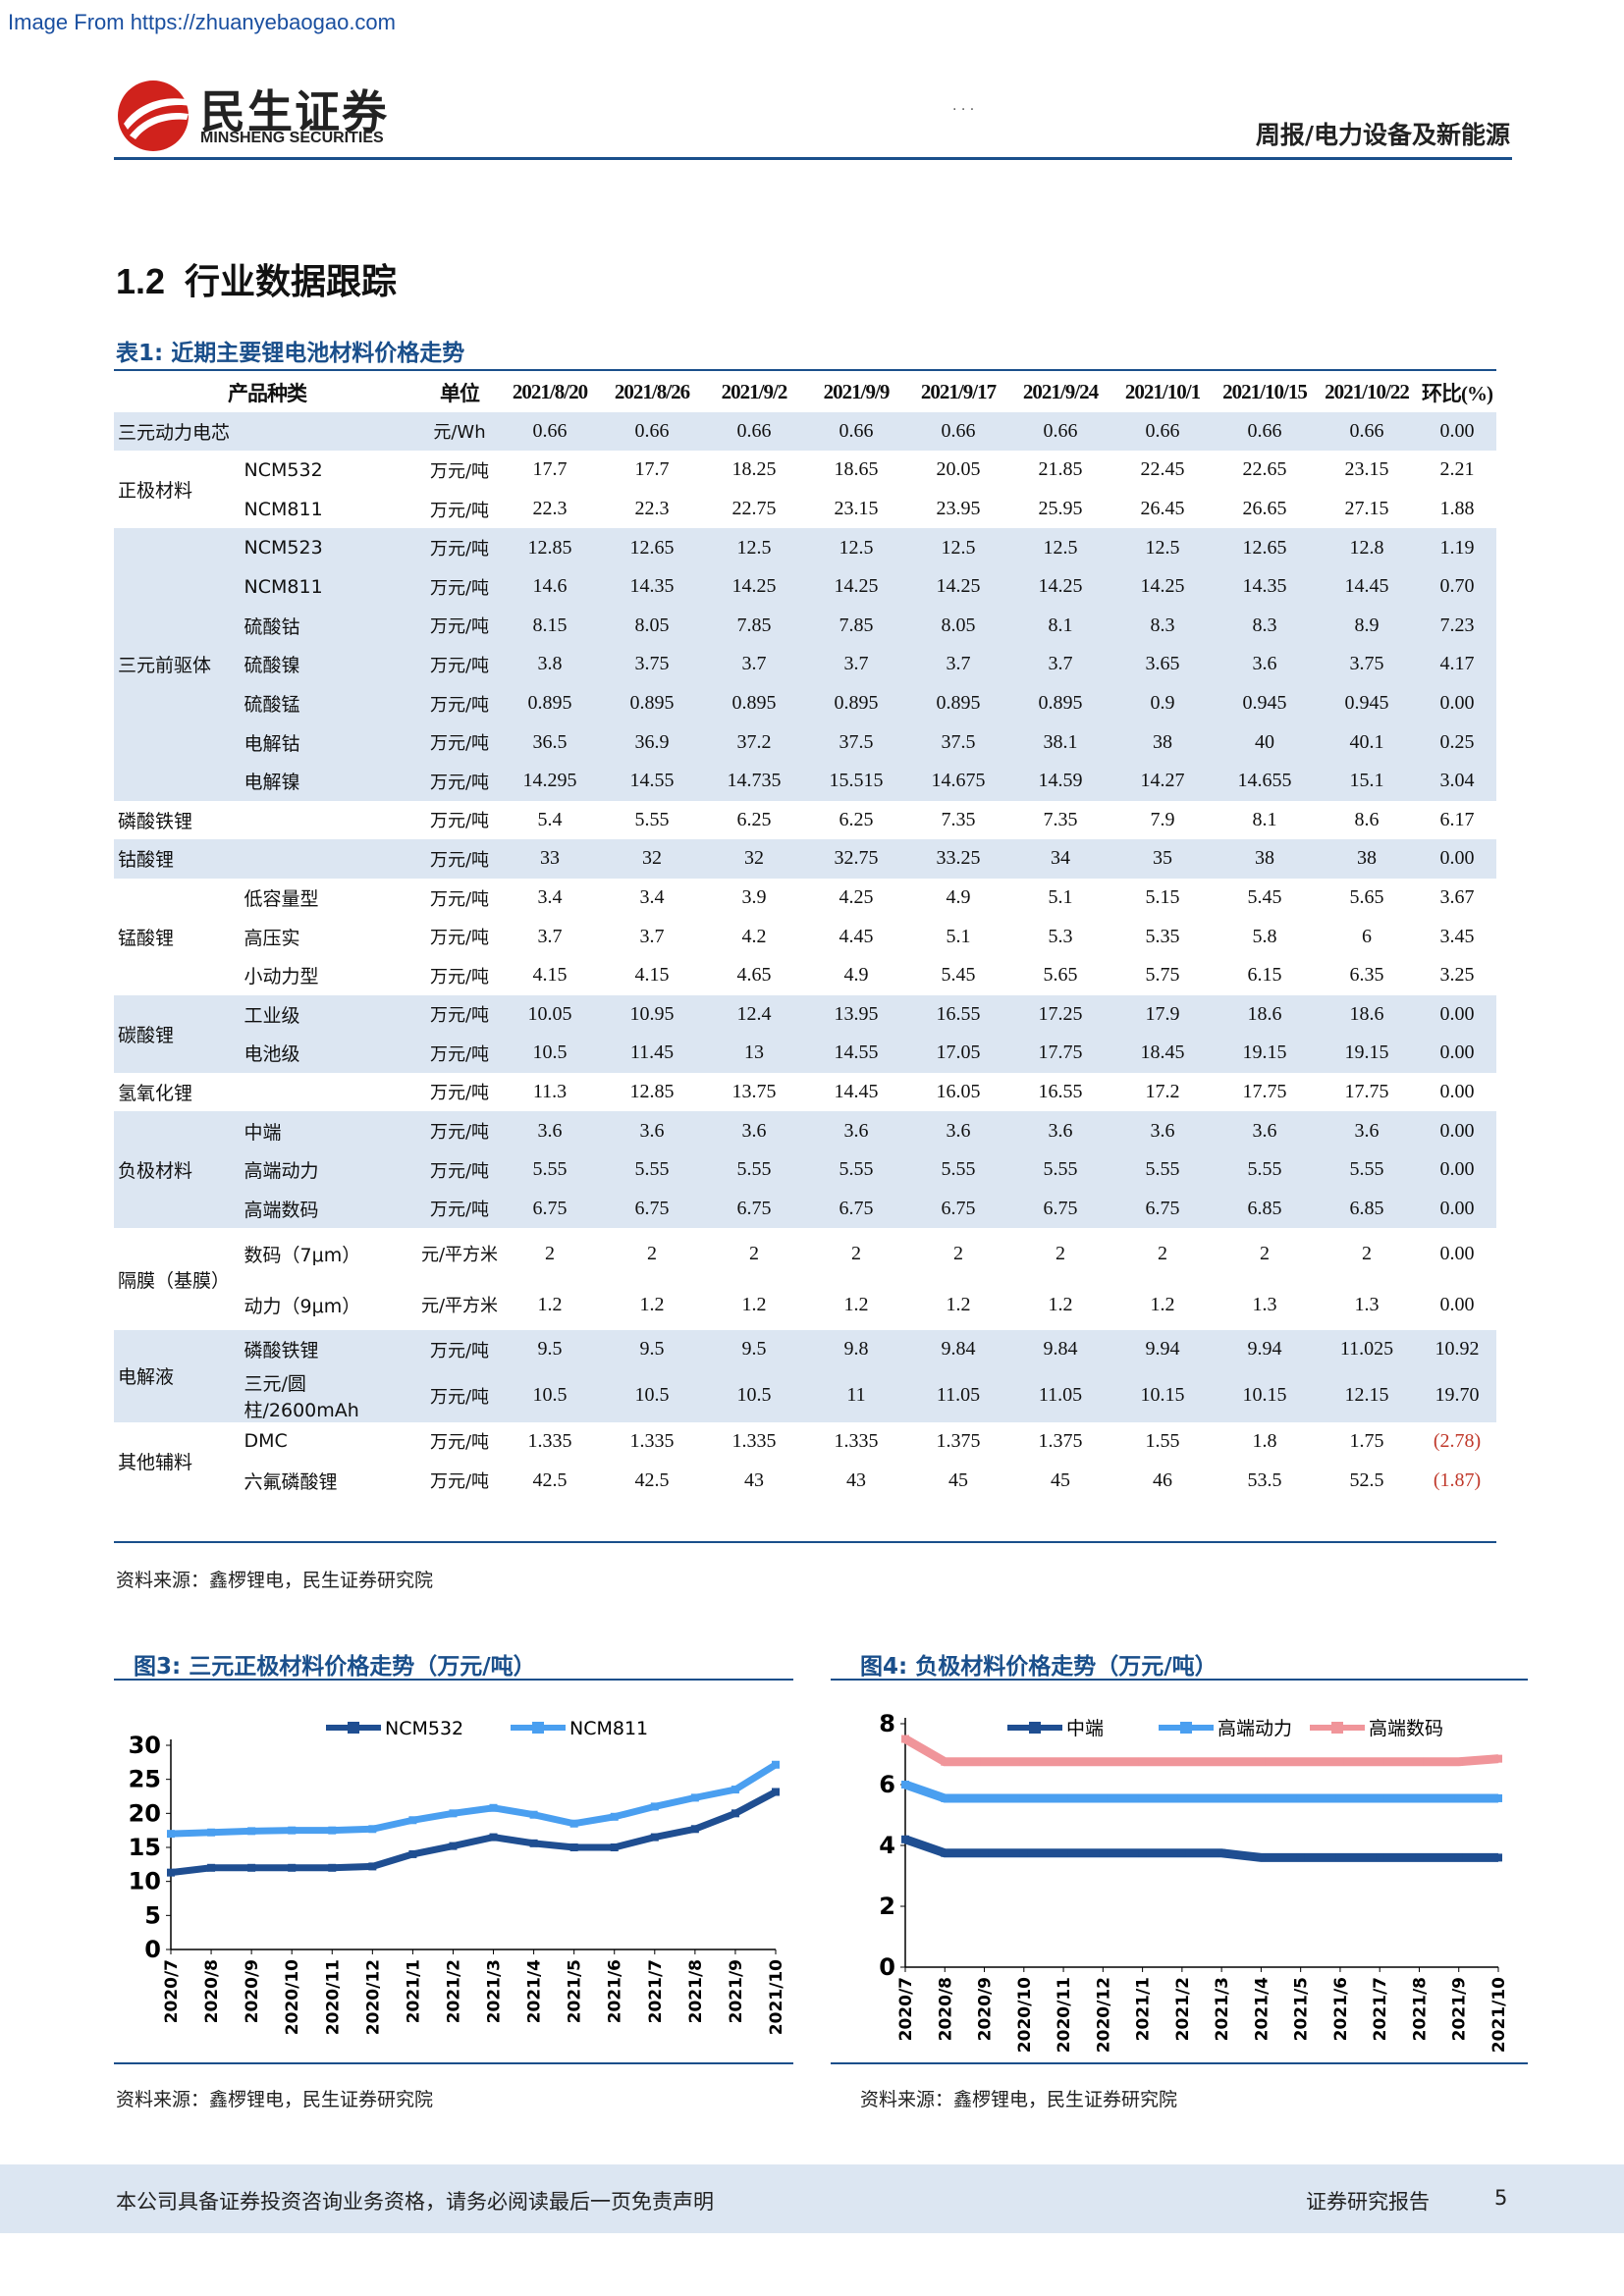 The height and width of the screenshot is (2296, 1624). I want to click on price-cell: 8.1, so click(1060, 626).